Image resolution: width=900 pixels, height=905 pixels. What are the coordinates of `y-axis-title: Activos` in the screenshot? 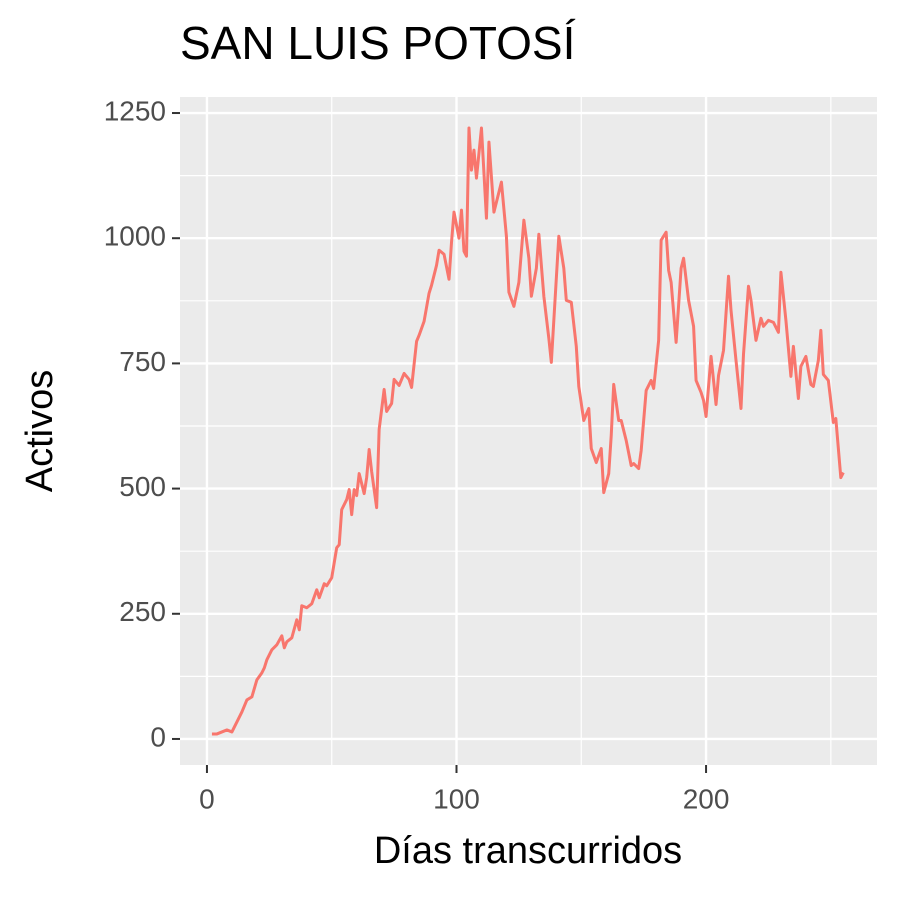 It's located at (40, 431).